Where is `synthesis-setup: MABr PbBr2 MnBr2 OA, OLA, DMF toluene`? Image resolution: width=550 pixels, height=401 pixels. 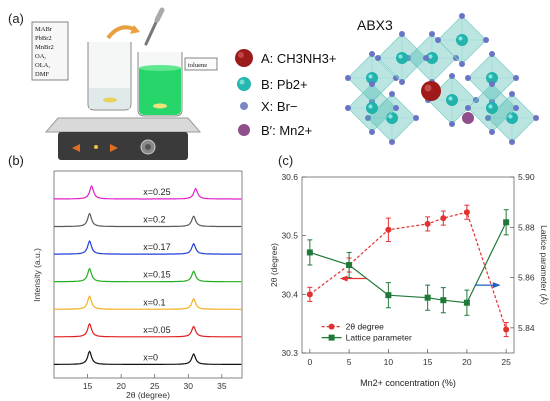
synthesis-setup: MABr PbBr2 MnBr2 OA, OLA, DMF toluene is located at coordinates (124, 83).